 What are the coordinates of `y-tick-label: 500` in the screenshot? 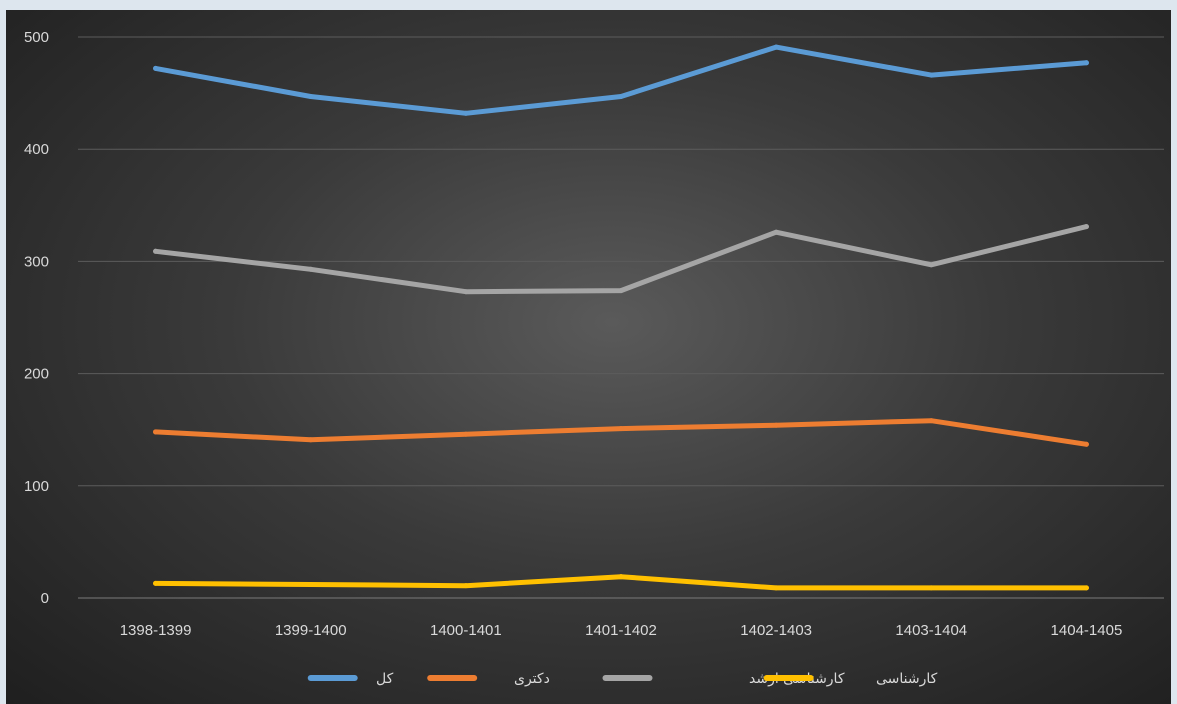 It's located at (36, 37).